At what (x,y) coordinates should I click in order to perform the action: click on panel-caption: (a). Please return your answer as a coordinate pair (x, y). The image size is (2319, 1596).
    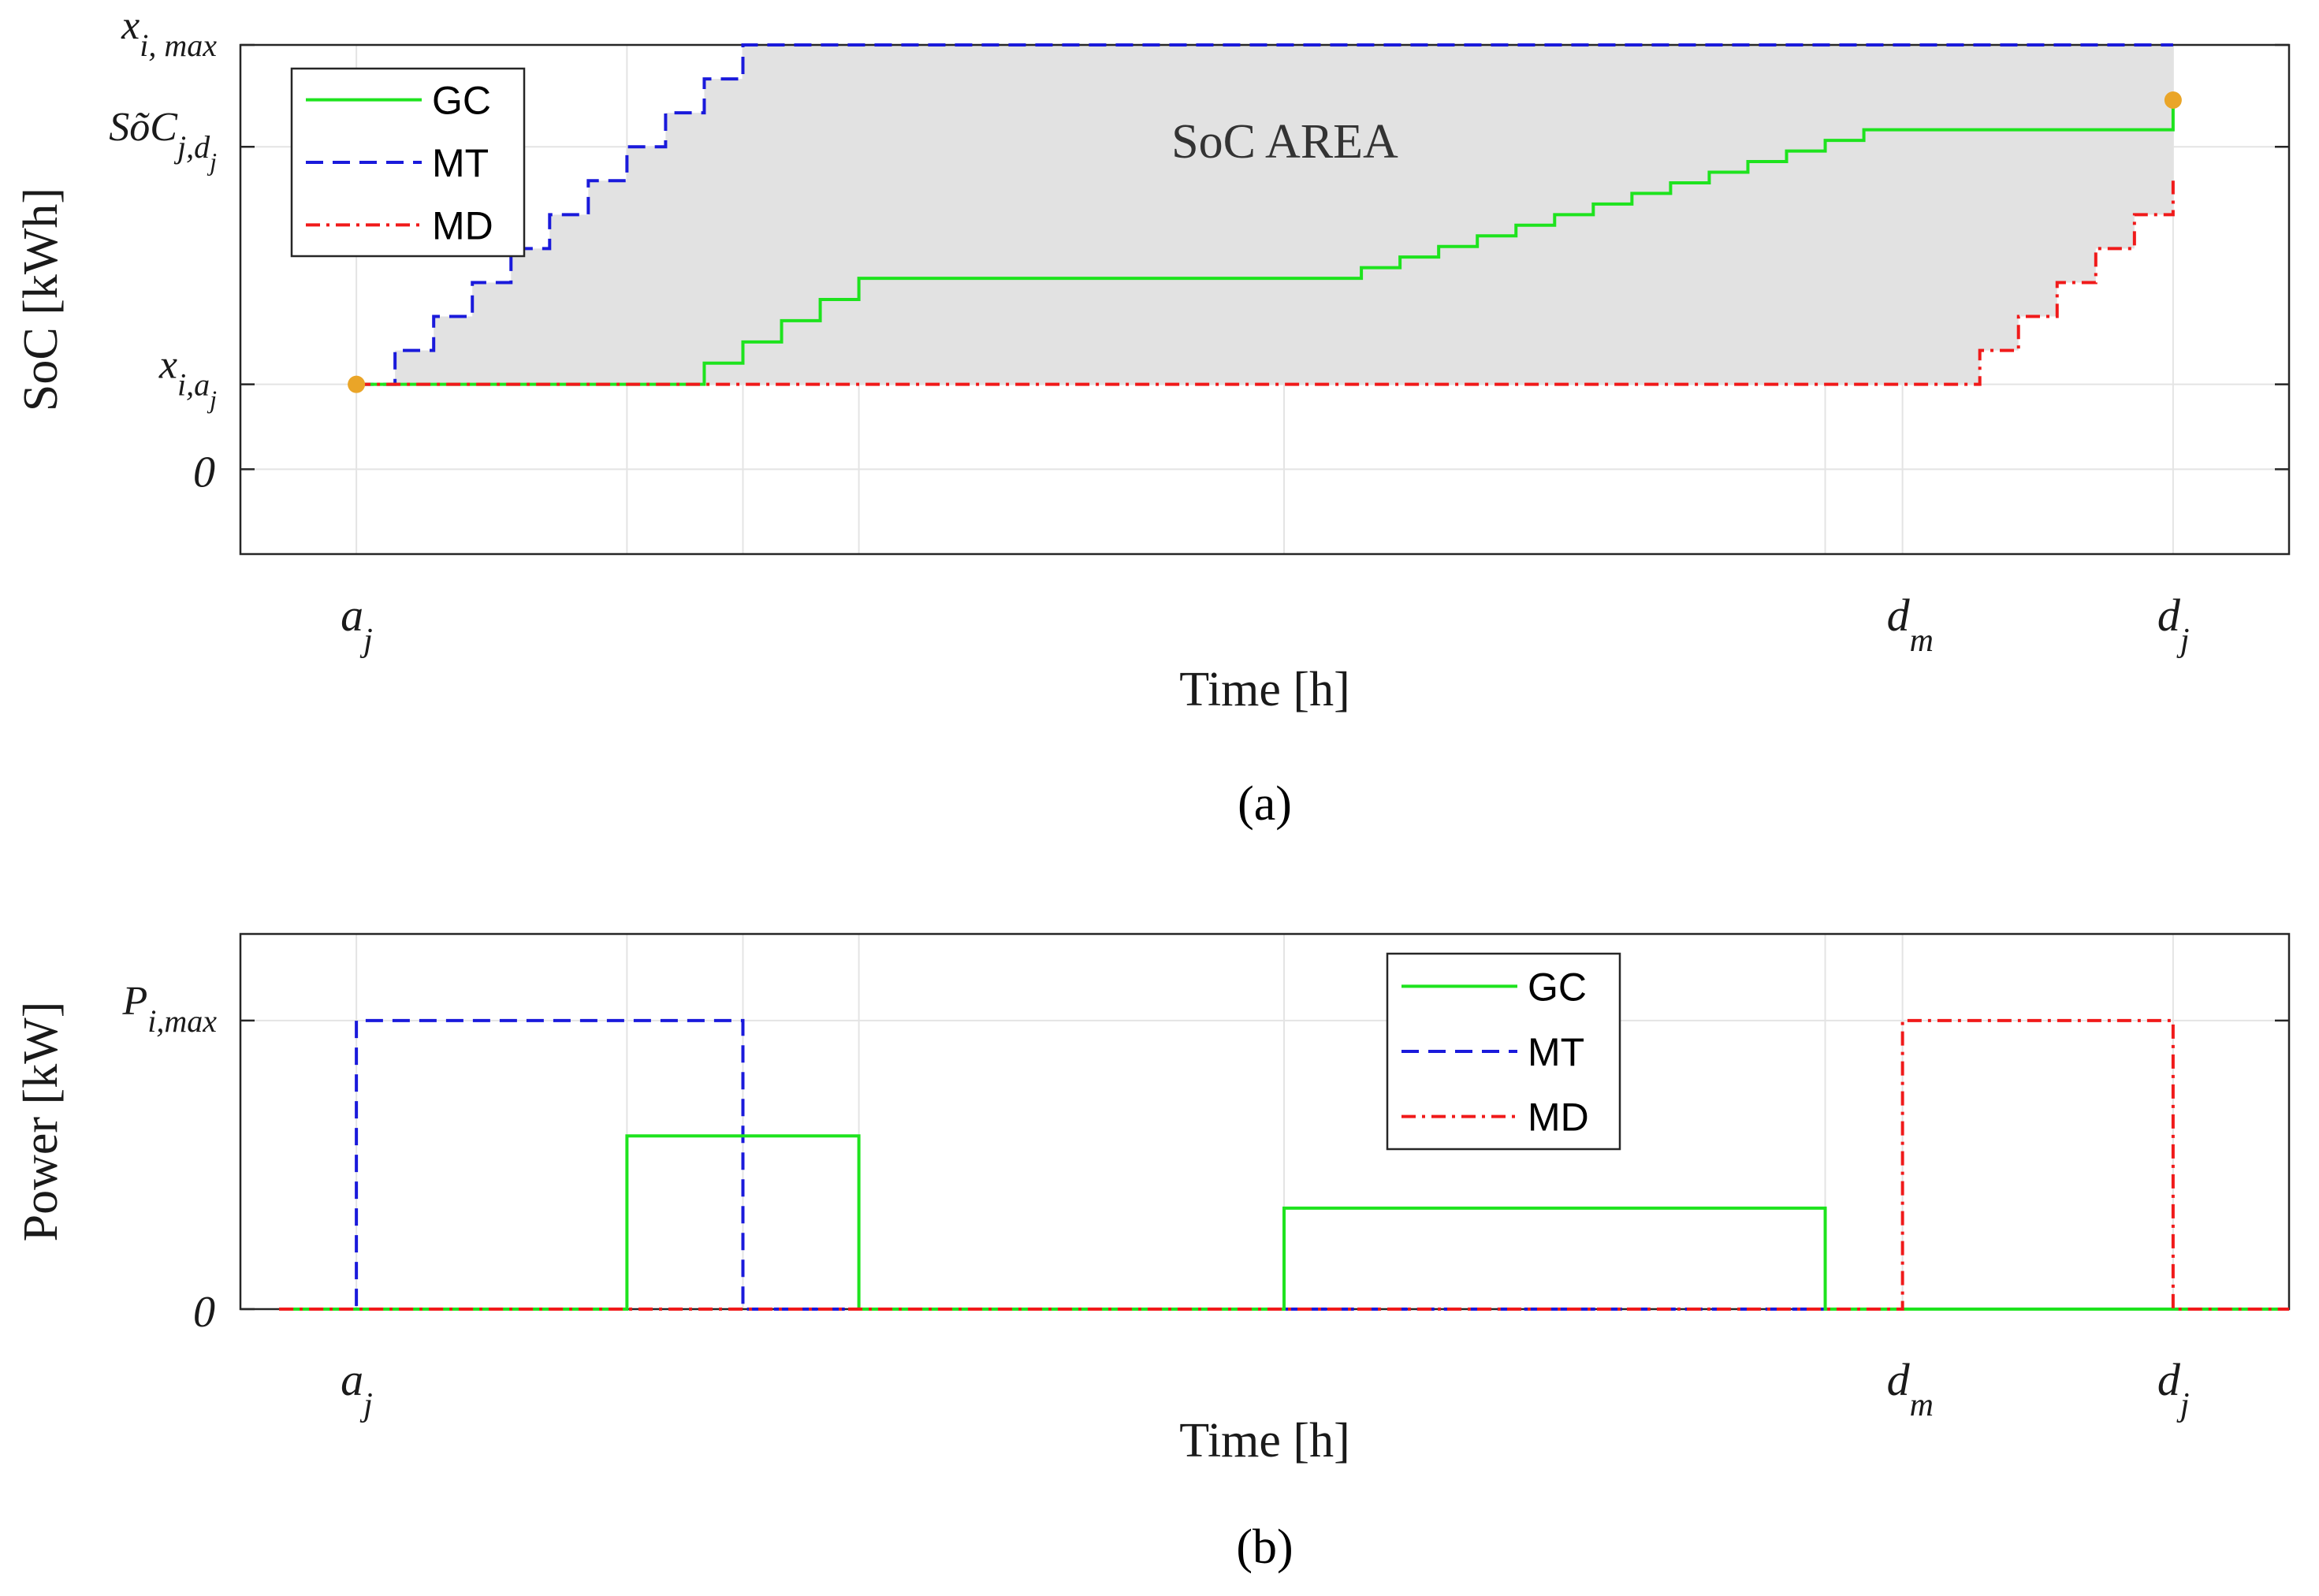
    Looking at the image, I should click on (1265, 804).